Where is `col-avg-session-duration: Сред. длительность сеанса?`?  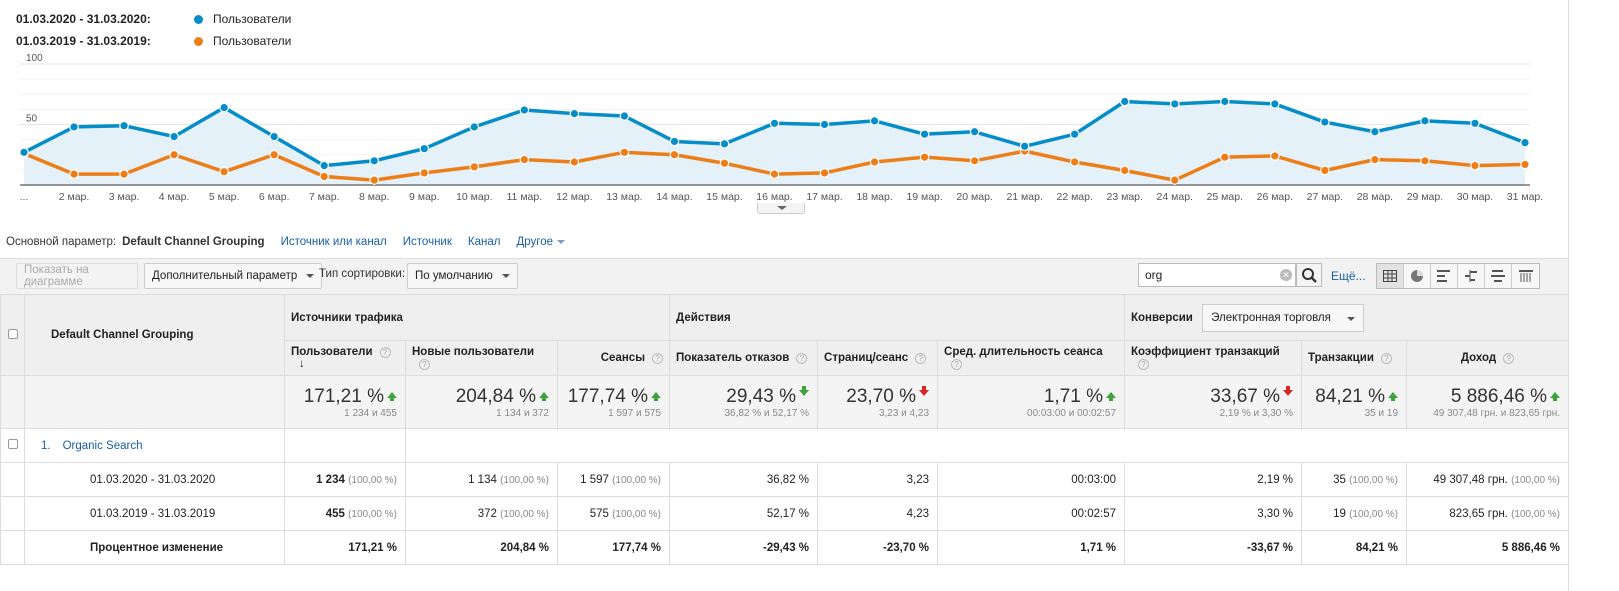 col-avg-session-duration: Сред. длительность сеанса? is located at coordinates (1031, 358).